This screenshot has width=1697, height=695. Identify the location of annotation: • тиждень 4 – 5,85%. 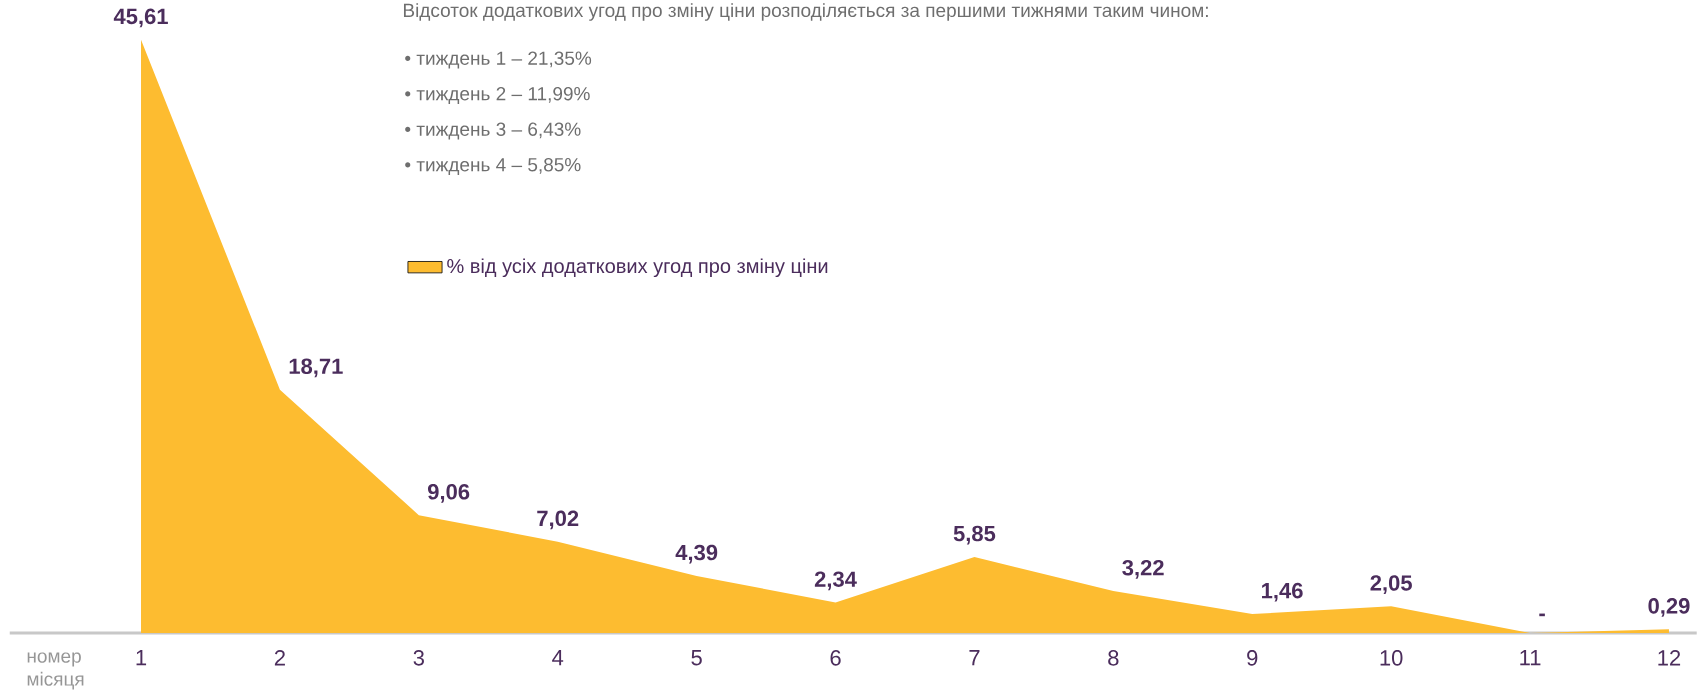
(493, 166).